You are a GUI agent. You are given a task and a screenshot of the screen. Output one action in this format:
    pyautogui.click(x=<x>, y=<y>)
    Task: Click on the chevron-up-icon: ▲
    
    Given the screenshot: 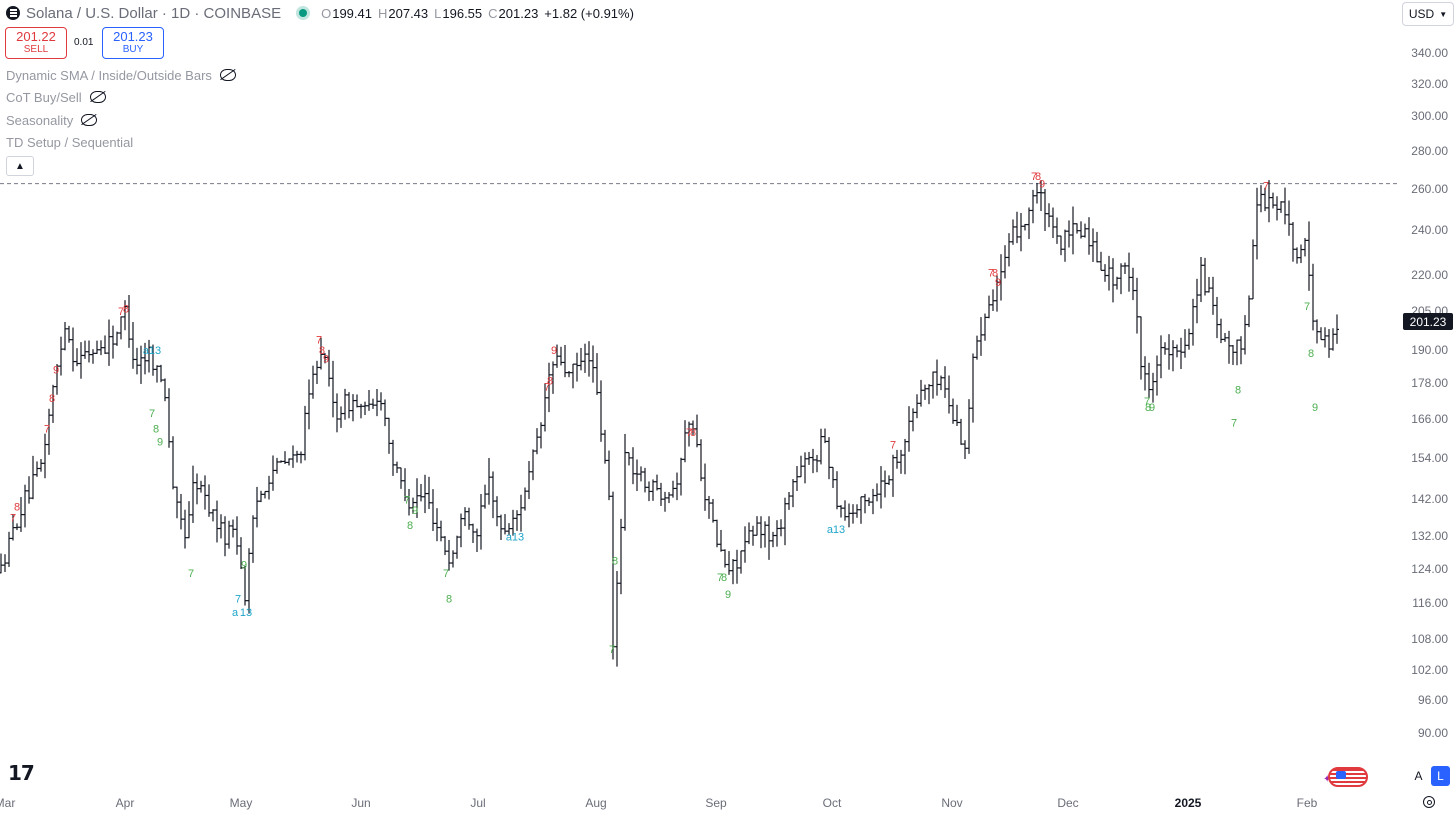 What is the action you would take?
    pyautogui.click(x=20, y=166)
    